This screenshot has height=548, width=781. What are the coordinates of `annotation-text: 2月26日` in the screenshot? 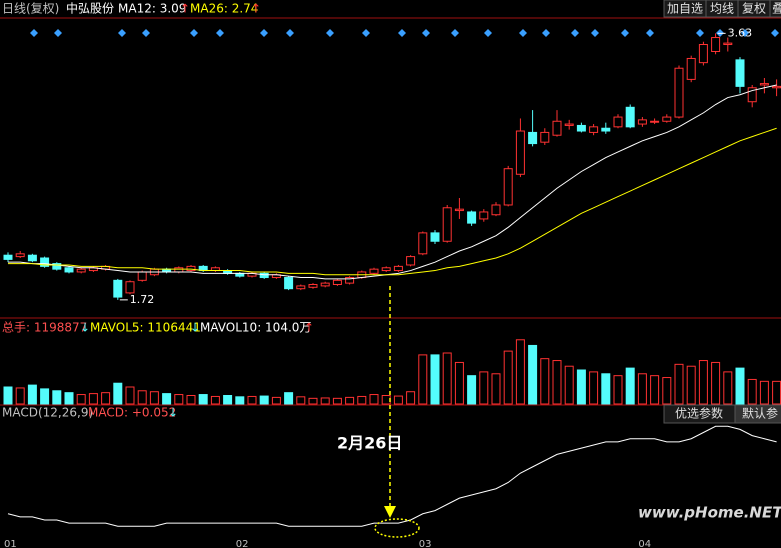 It's located at (369, 443).